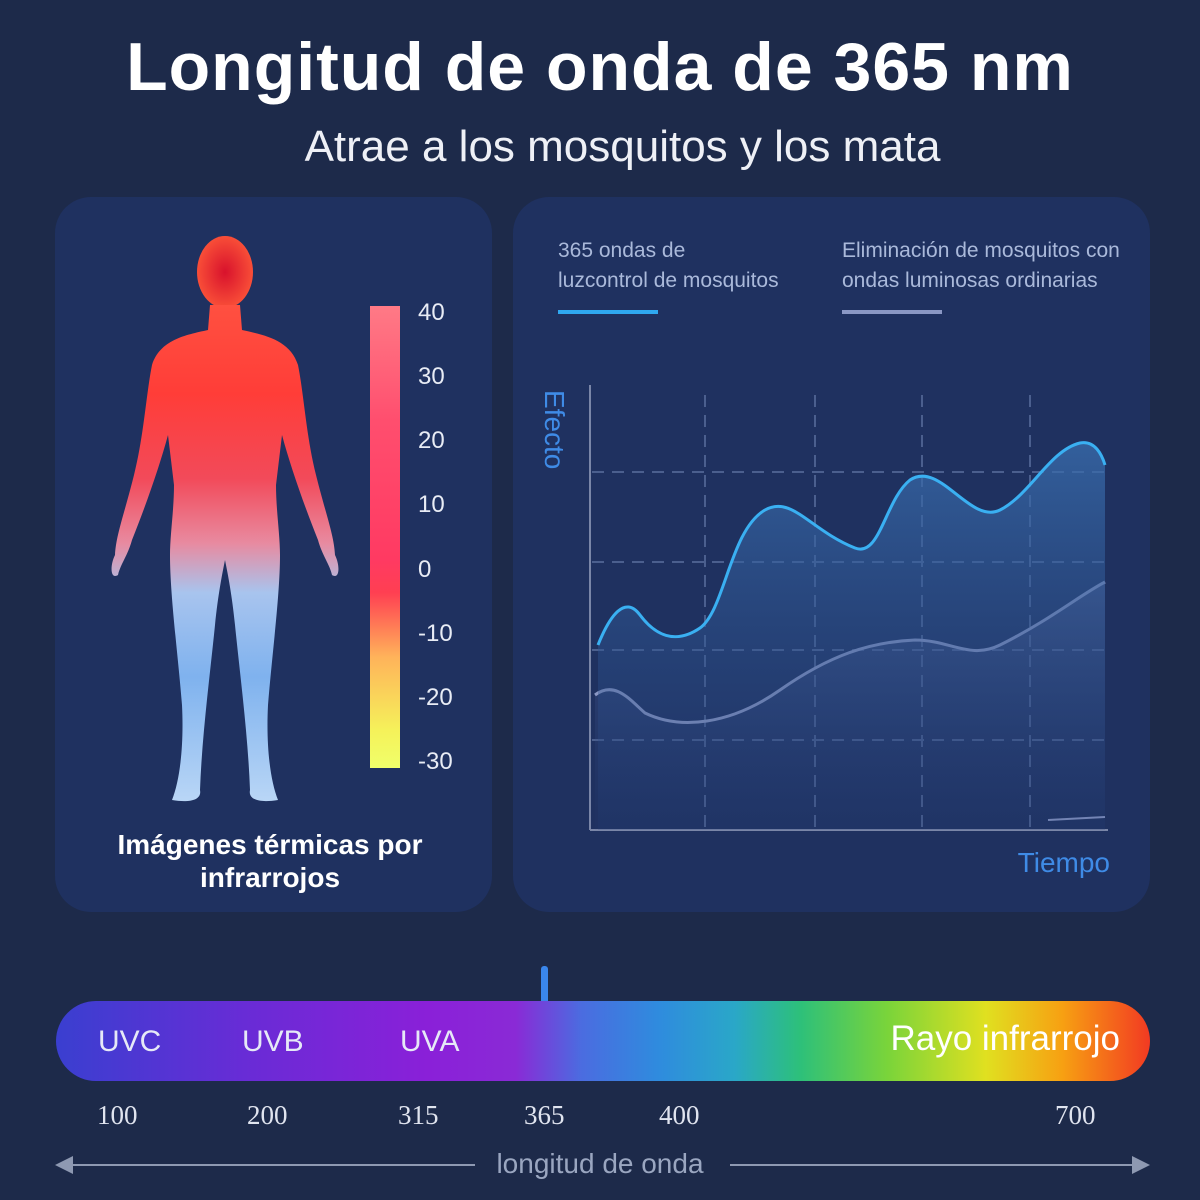 The image size is (1200, 1200). I want to click on y-axis-label: Efecto, so click(554, 429).